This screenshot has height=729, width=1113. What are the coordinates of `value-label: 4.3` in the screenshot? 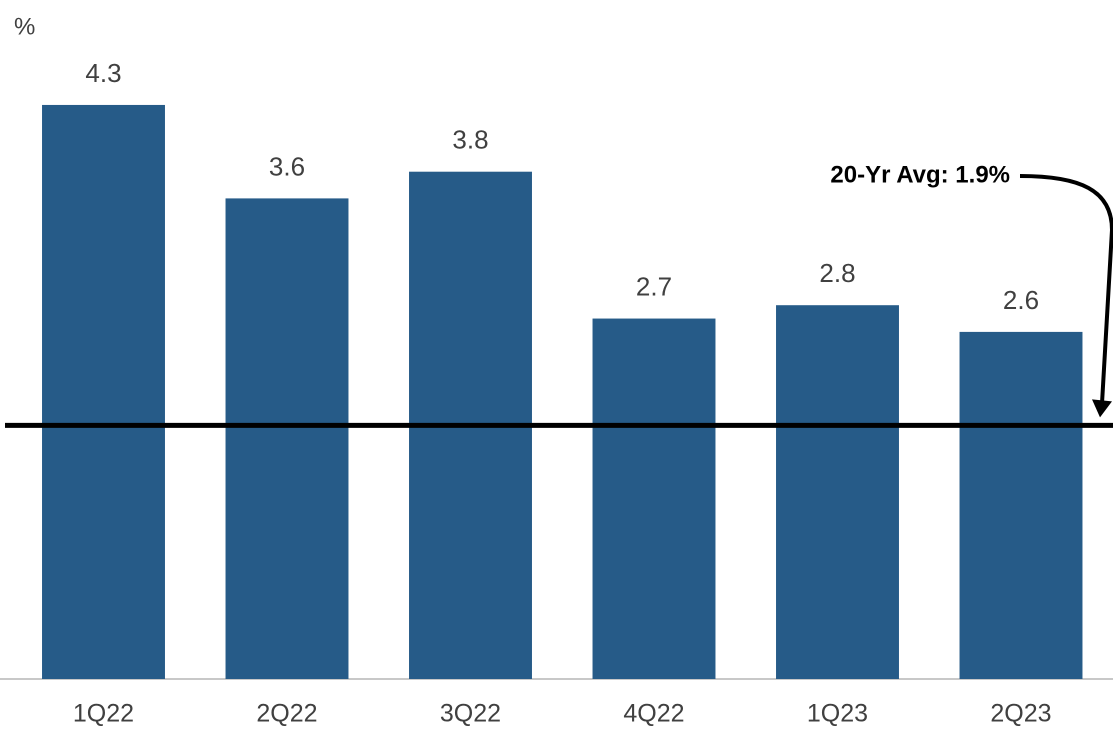 It's located at (103, 73).